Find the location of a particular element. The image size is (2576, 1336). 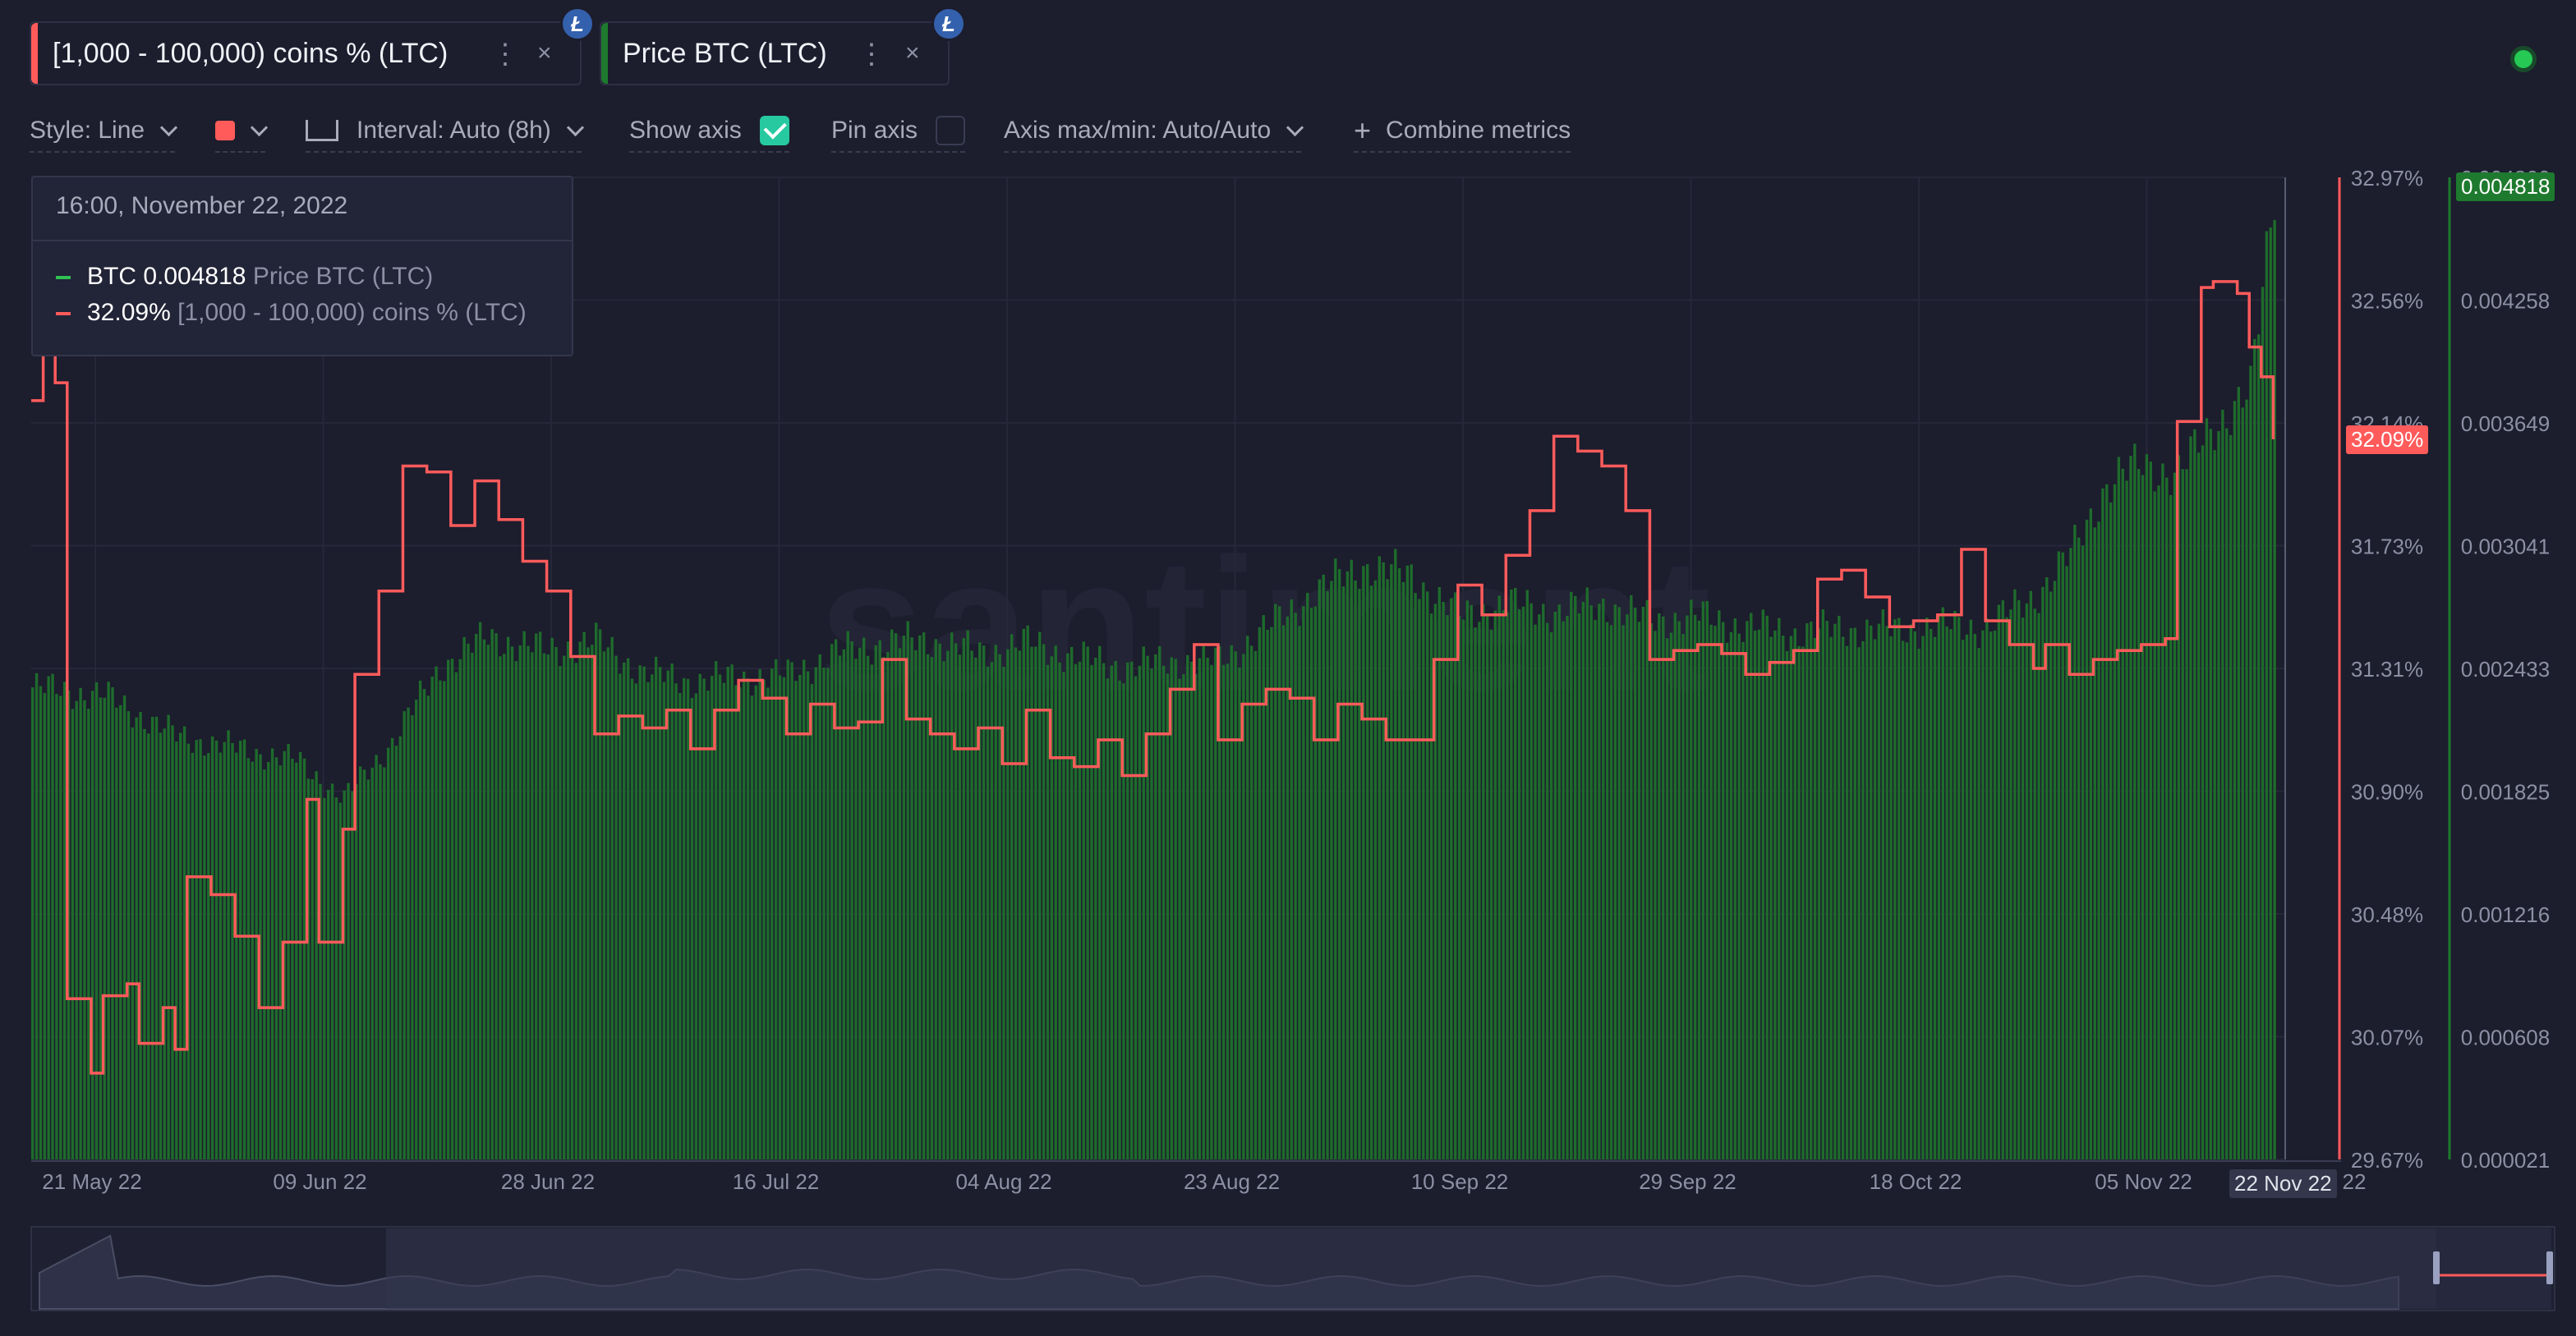

timeline-navigator is located at coordinates (1292, 1268).